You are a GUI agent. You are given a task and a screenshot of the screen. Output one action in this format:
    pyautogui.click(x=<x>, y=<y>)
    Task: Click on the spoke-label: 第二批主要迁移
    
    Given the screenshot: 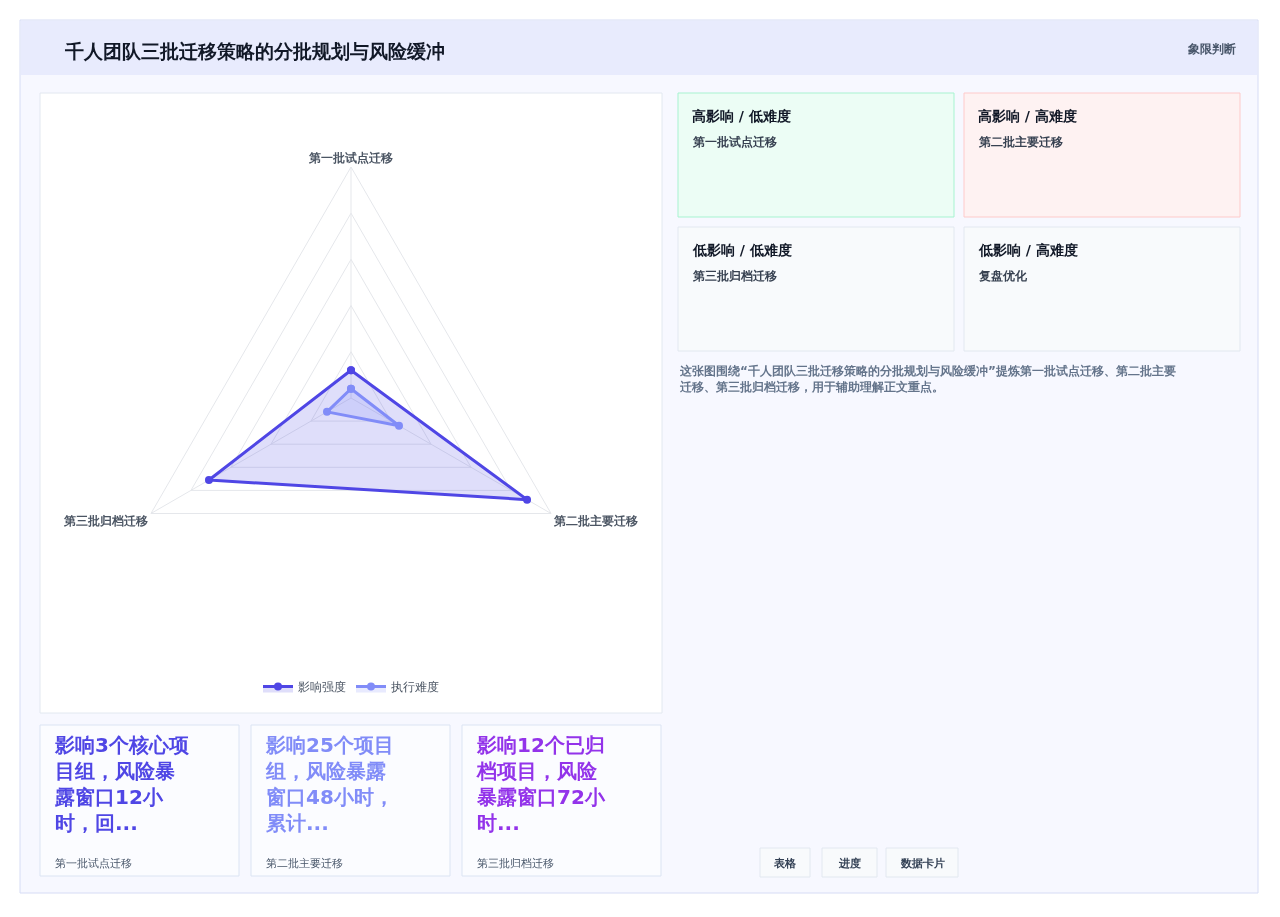 What is the action you would take?
    pyautogui.click(x=595, y=520)
    